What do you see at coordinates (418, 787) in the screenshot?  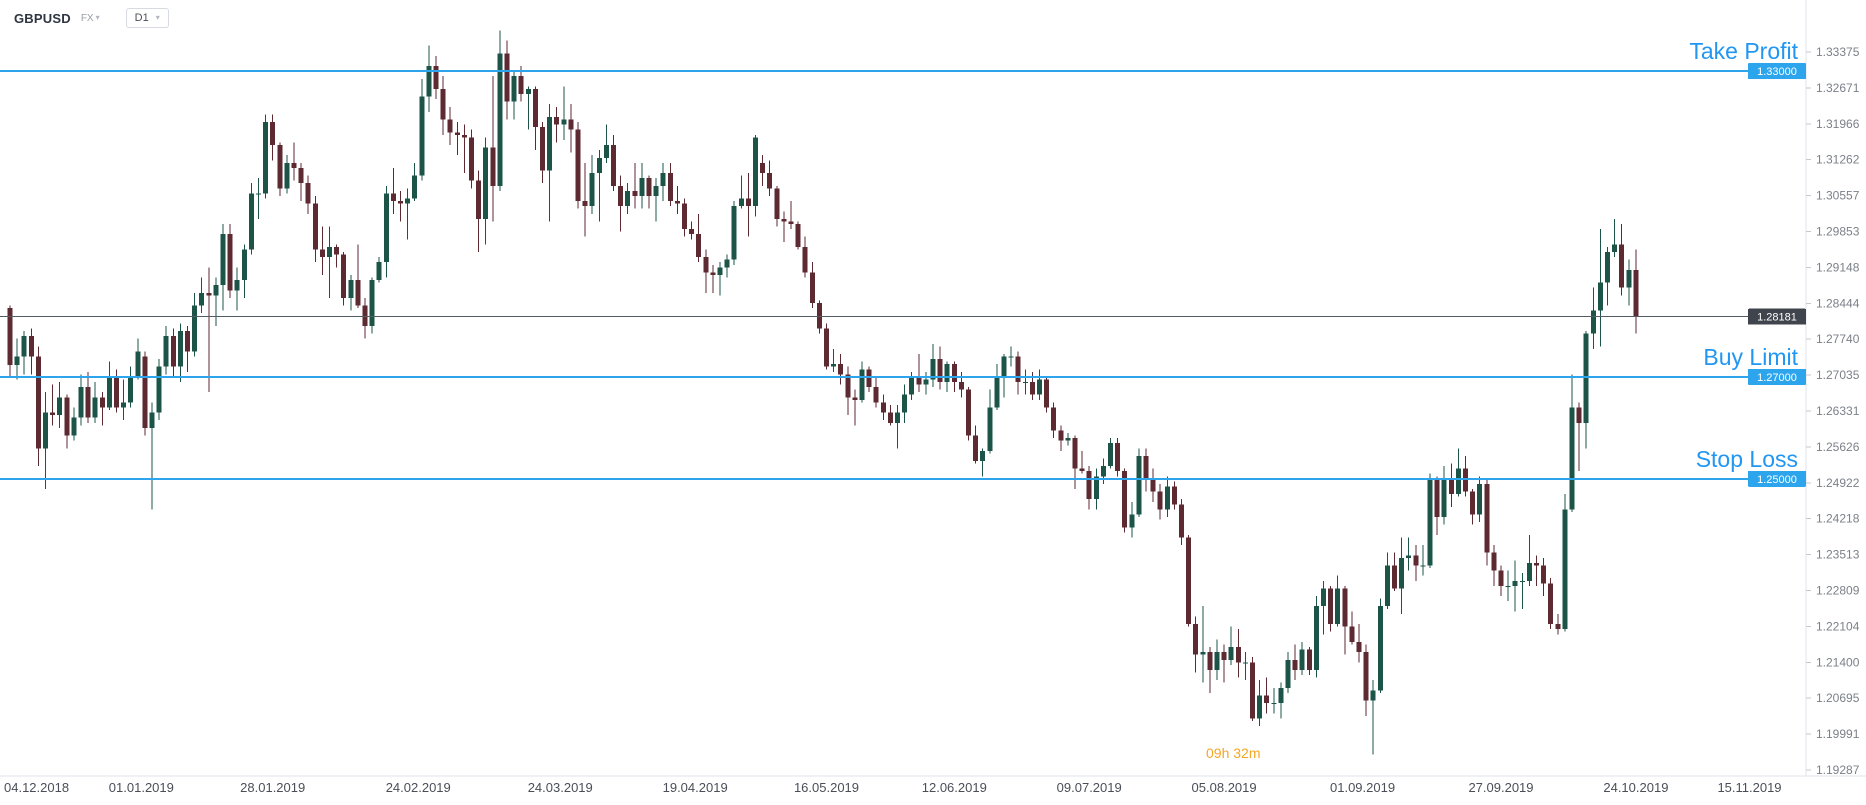 I see `time-axis-label: 24.02.2019` at bounding box center [418, 787].